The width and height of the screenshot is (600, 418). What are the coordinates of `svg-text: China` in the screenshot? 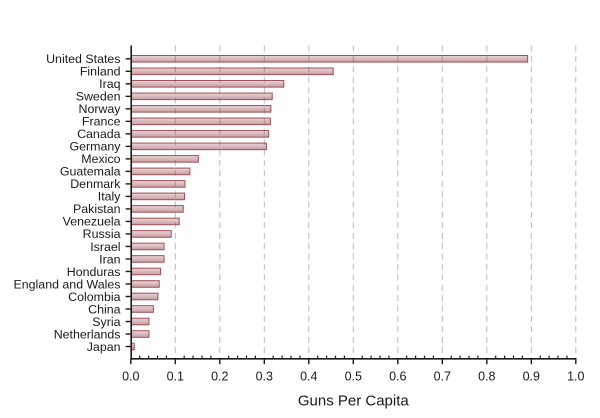 It's located at (104, 309).